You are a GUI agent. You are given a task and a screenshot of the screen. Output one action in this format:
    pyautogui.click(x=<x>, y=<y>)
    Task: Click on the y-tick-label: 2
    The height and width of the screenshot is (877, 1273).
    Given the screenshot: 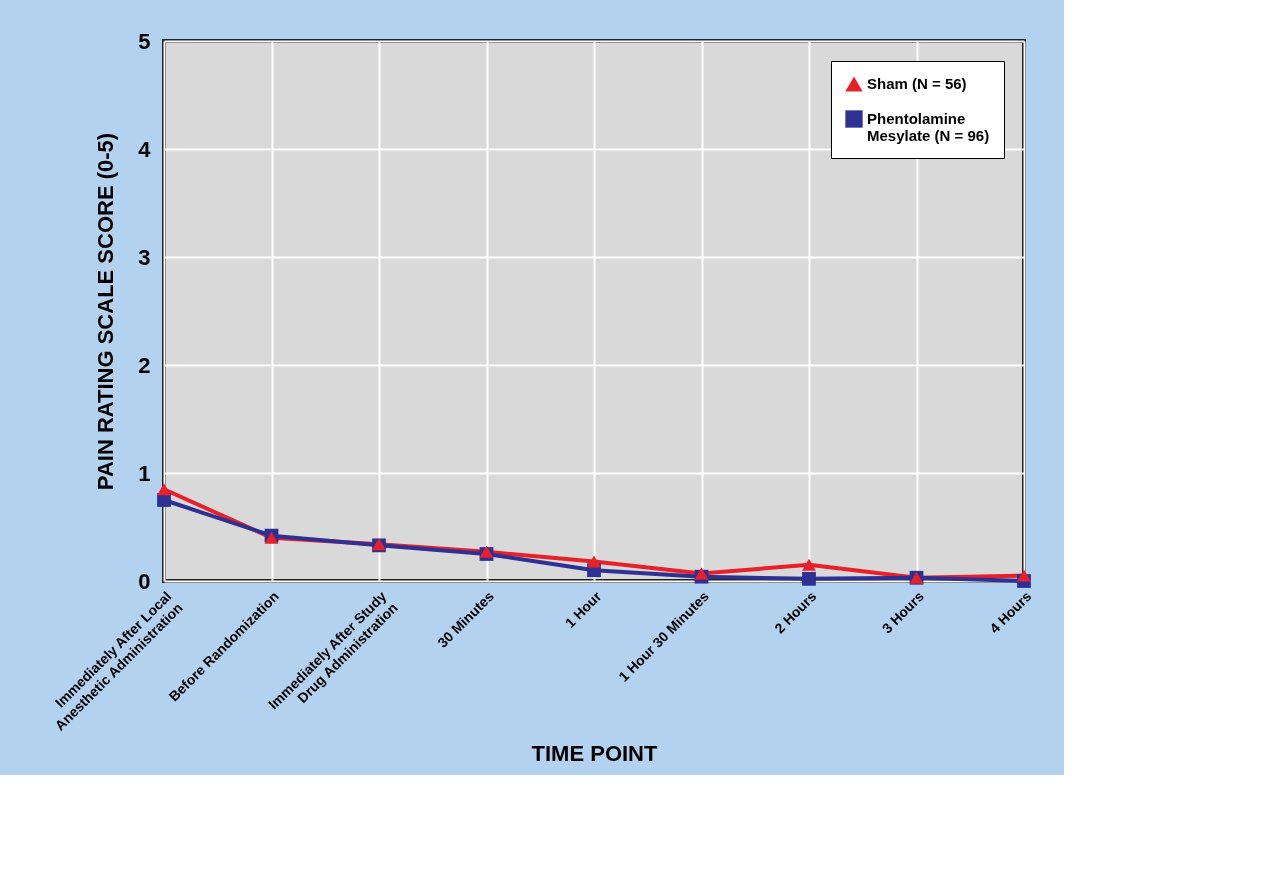 What is the action you would take?
    pyautogui.click(x=144, y=365)
    